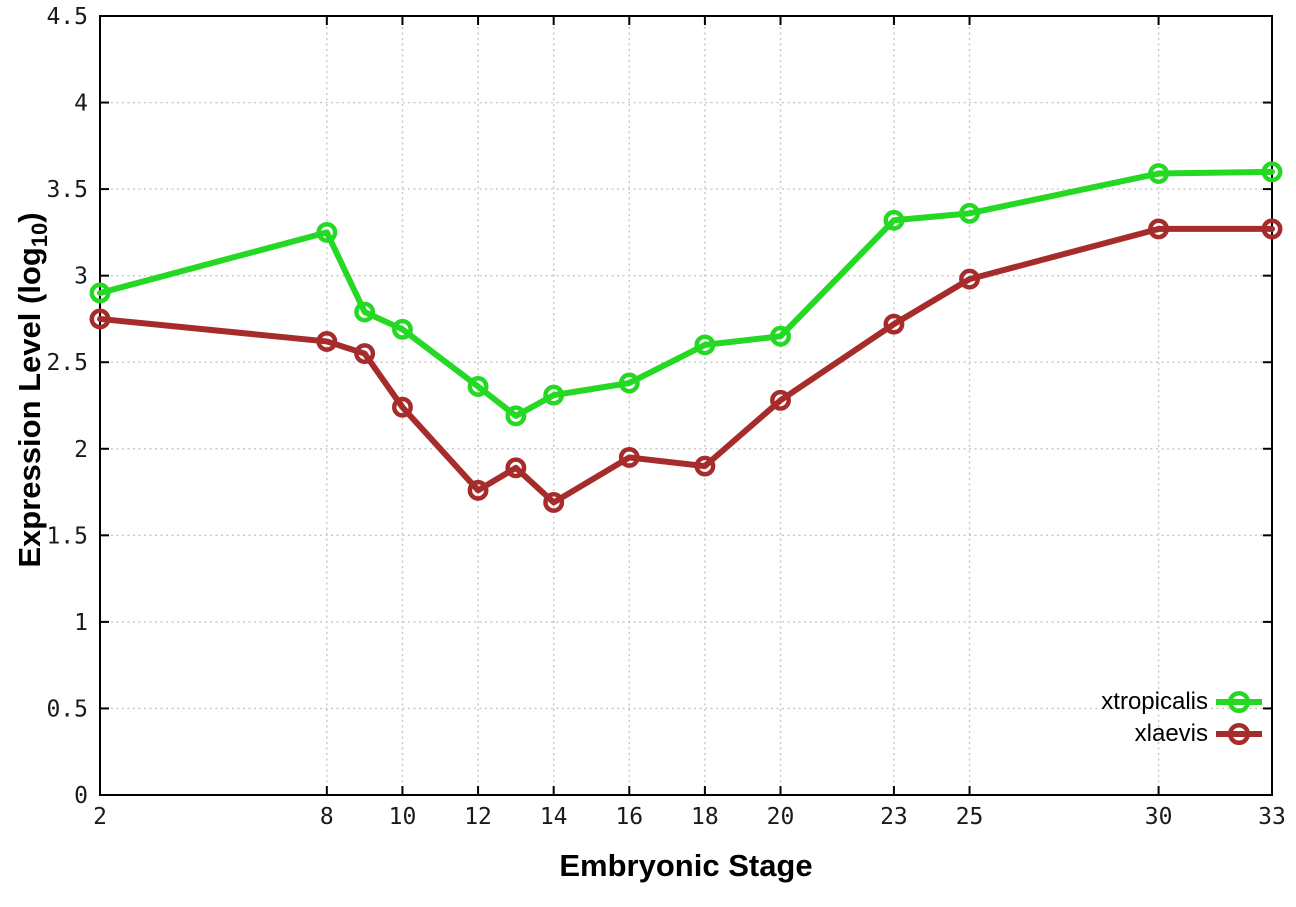 This screenshot has width=1296, height=907. Describe the element at coordinates (67, 17) in the screenshot. I see `y-tick-label: 4.5` at that location.